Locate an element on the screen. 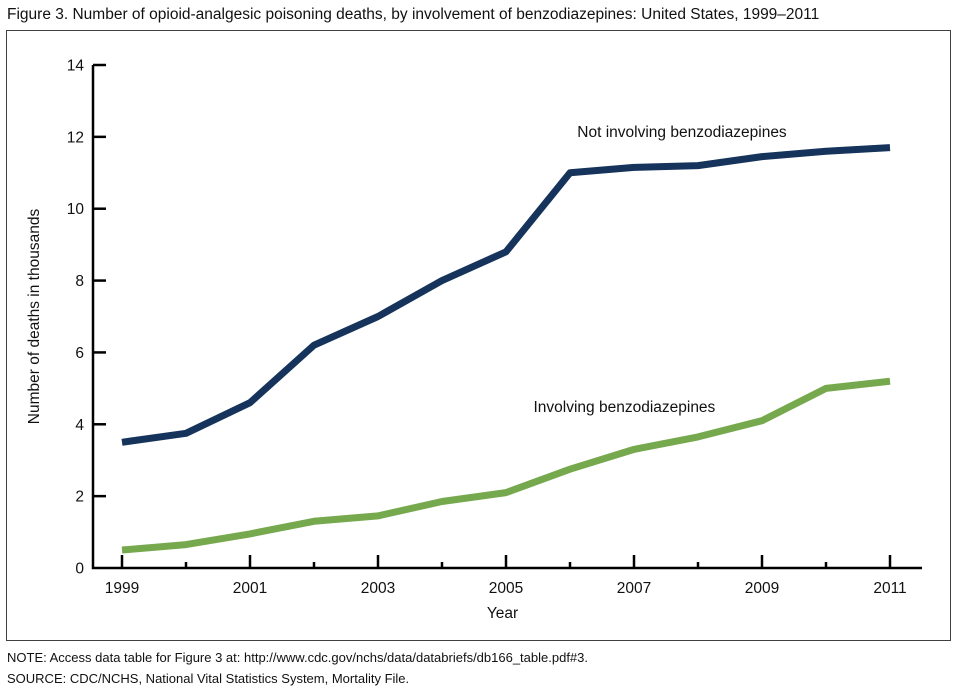  x-tick-label: 2009 is located at coordinates (762, 588).